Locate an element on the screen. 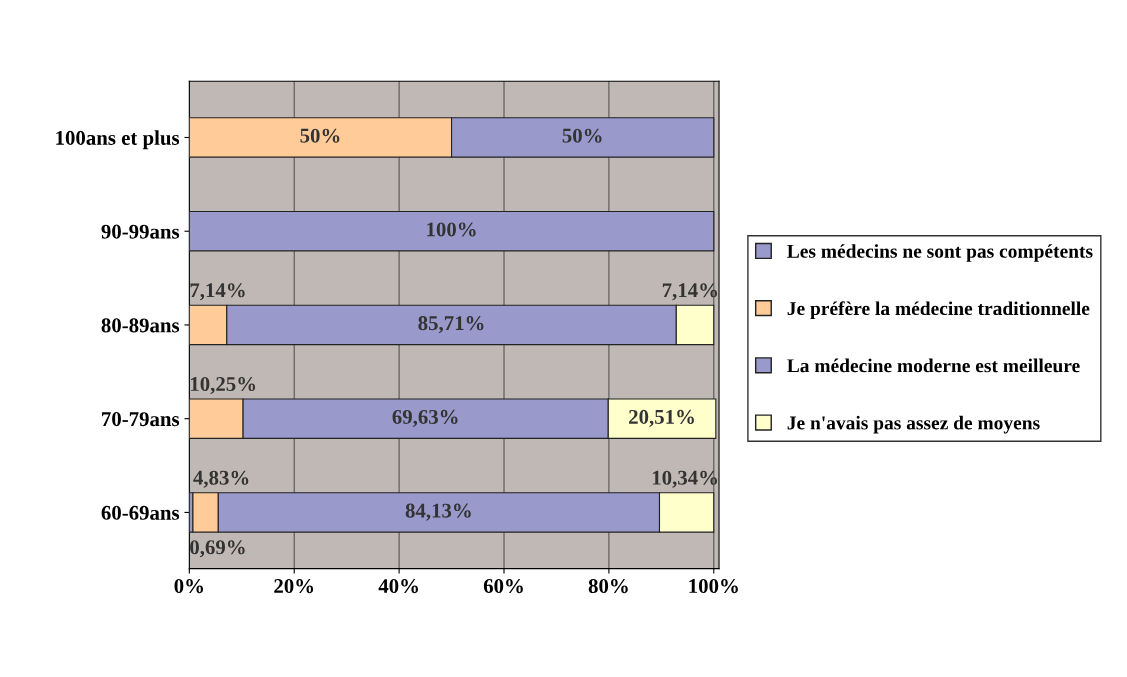 This screenshot has height=677, width=1127. legend-label: Je préfère la médecine traditionnelle is located at coordinates (938, 310).